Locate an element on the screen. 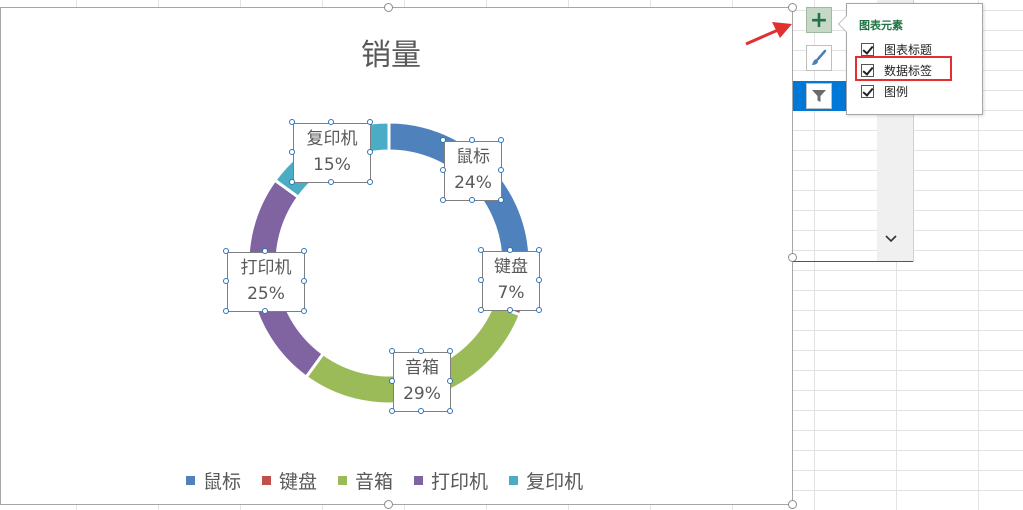 The image size is (1023, 510). legend-item-speaker: 音箱 is located at coordinates (365, 480).